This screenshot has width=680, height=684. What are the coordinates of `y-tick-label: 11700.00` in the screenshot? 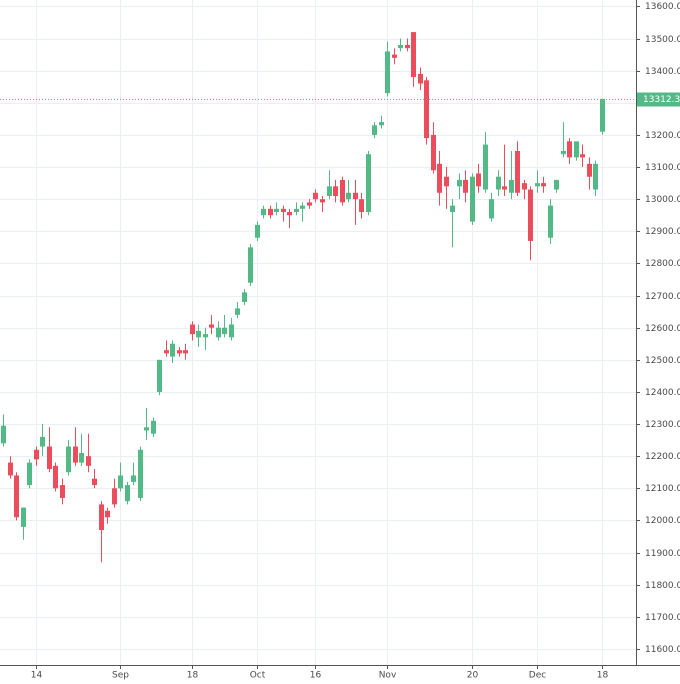 It's located at (662, 618).